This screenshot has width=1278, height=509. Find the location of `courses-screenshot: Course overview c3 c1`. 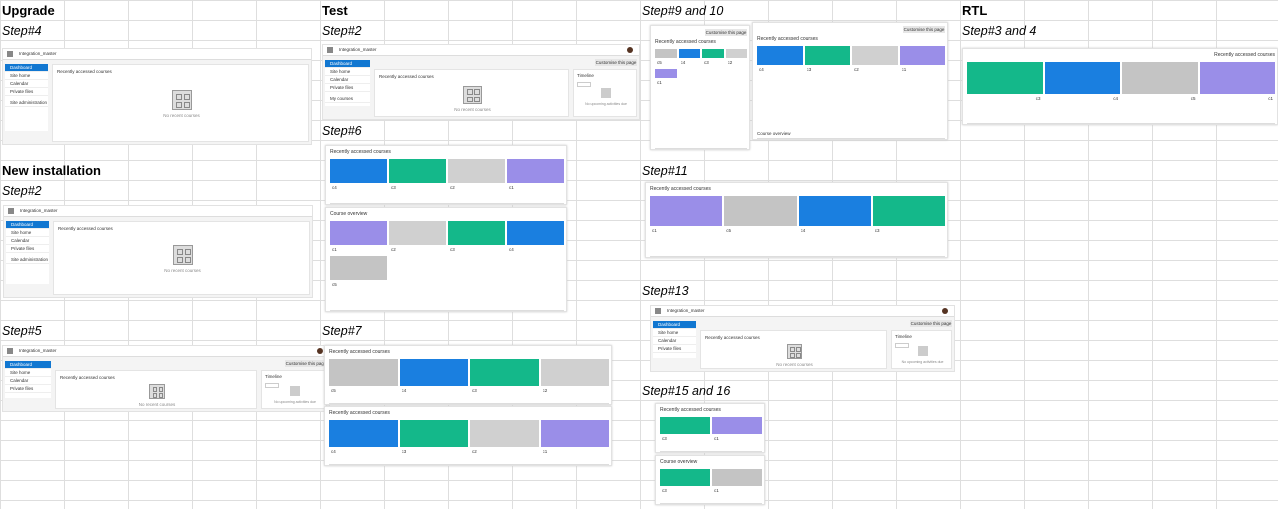

courses-screenshot: Course overview c3 c1 is located at coordinates (710, 480).